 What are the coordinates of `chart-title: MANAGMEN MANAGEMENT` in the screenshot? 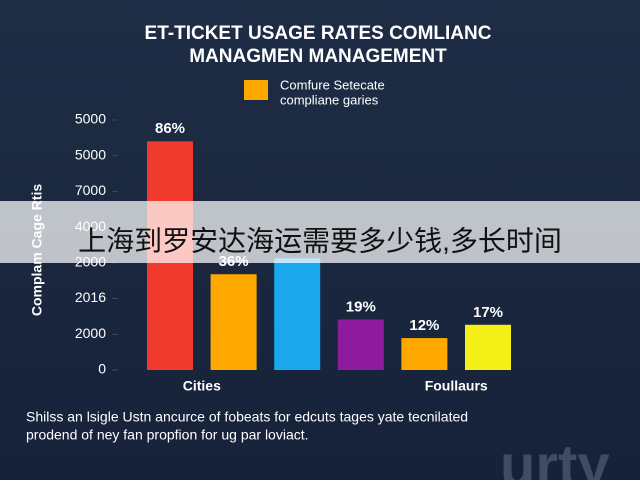 It's located at (318, 56).